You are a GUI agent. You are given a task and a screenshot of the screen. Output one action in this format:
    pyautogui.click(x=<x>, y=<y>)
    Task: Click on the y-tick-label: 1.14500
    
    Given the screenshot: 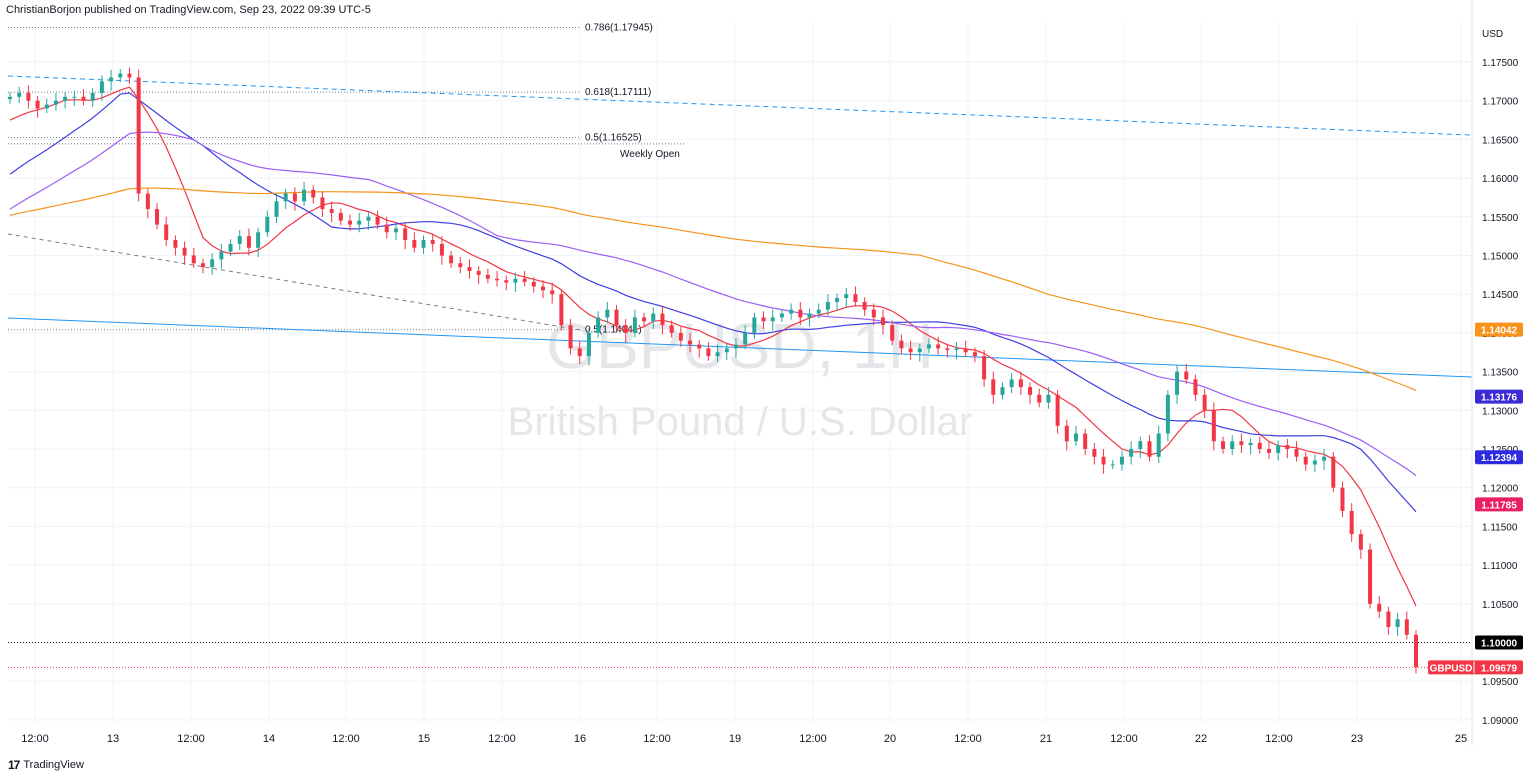 What is the action you would take?
    pyautogui.click(x=1500, y=295)
    